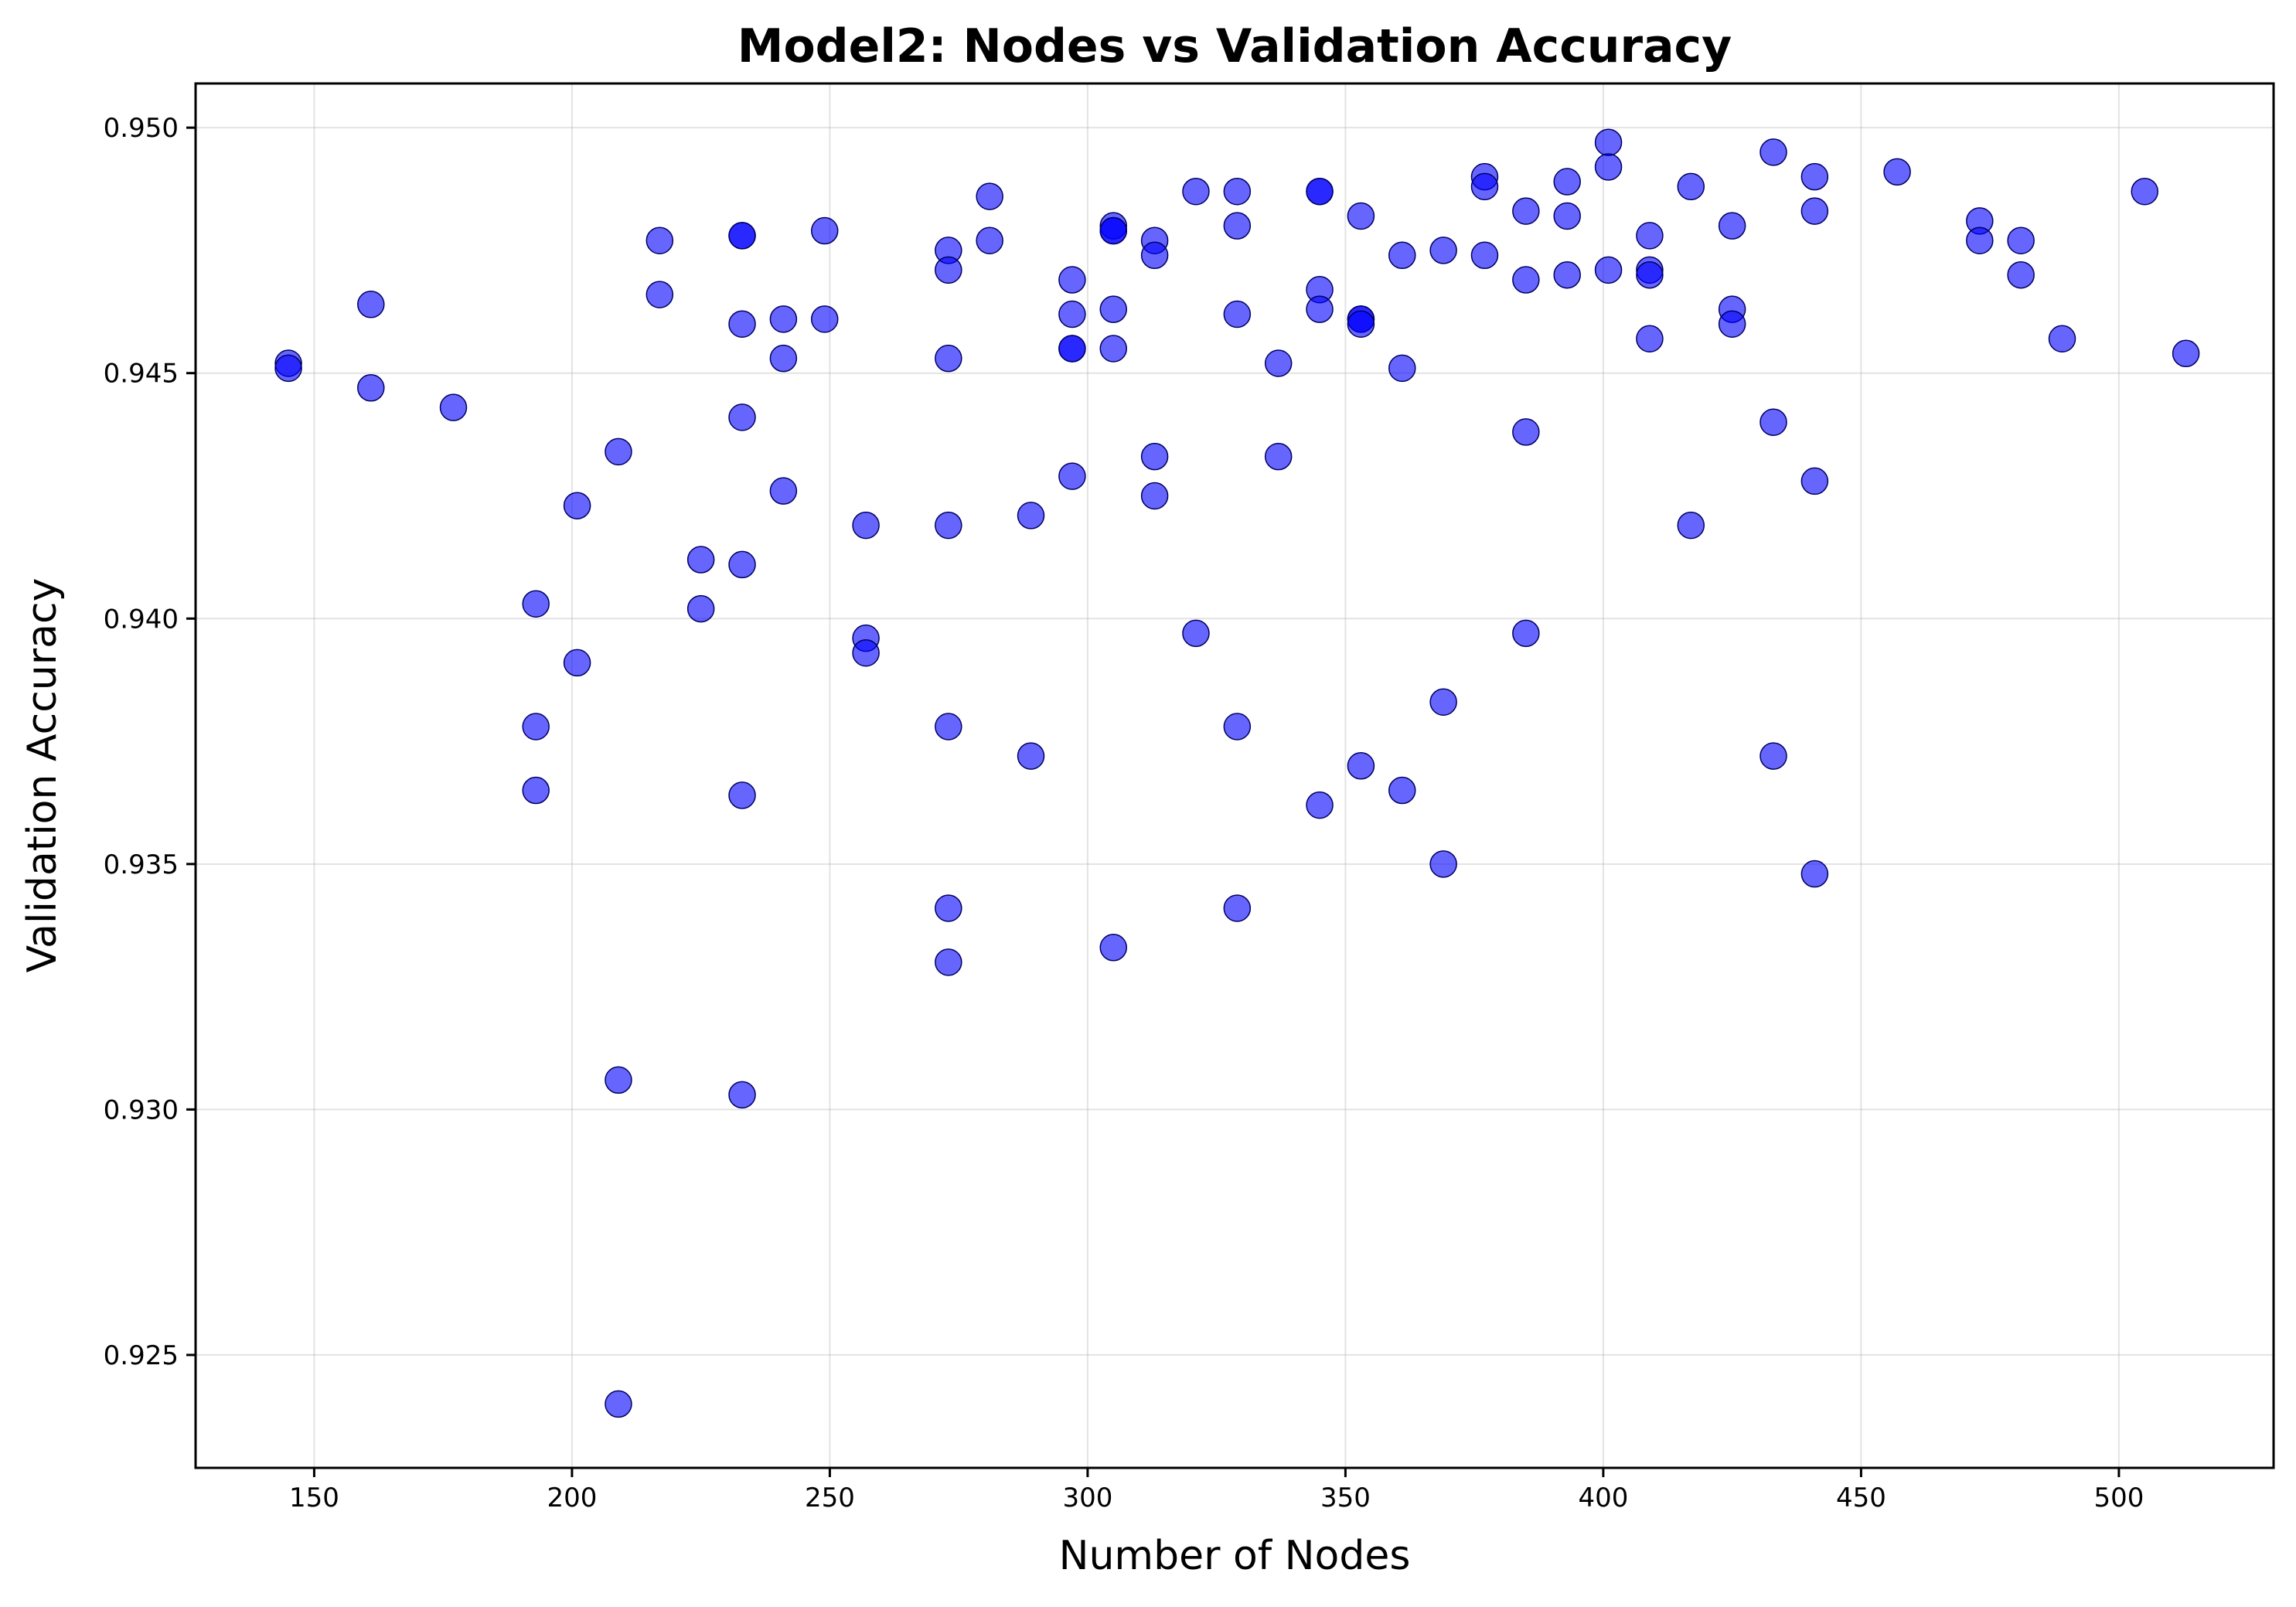  What do you see at coordinates (1235, 1556) in the screenshot?
I see `x-axis-label: Number of Nodes` at bounding box center [1235, 1556].